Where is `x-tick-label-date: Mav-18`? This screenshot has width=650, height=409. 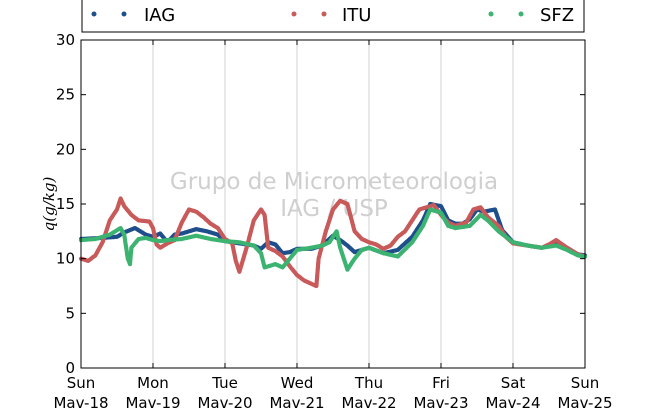 x-tick-label-date: Mav-18 is located at coordinates (80, 401).